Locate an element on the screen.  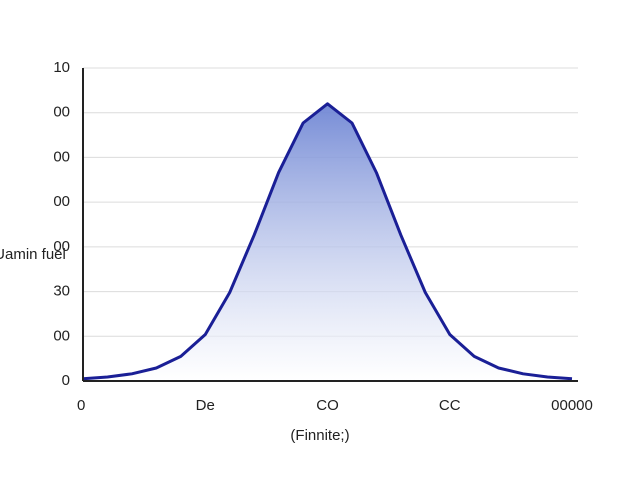
y-tick-label: 30 is located at coordinates (61, 291).